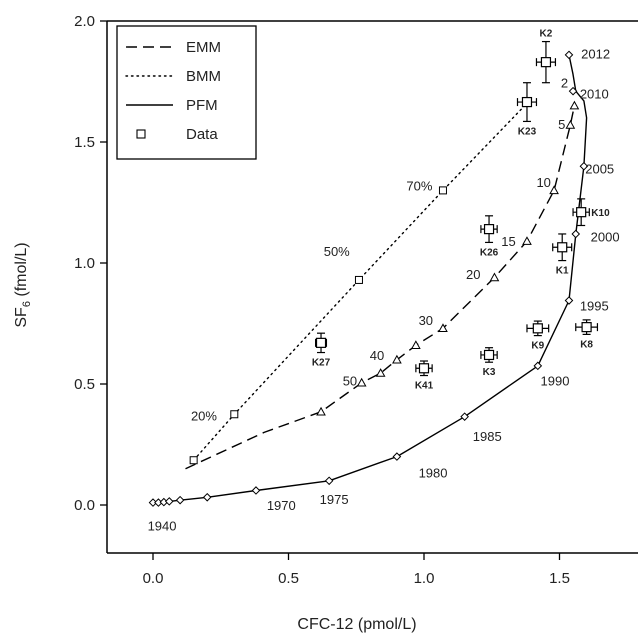 This screenshot has height=635, width=638. I want to click on legend-swatch, so click(141, 134).